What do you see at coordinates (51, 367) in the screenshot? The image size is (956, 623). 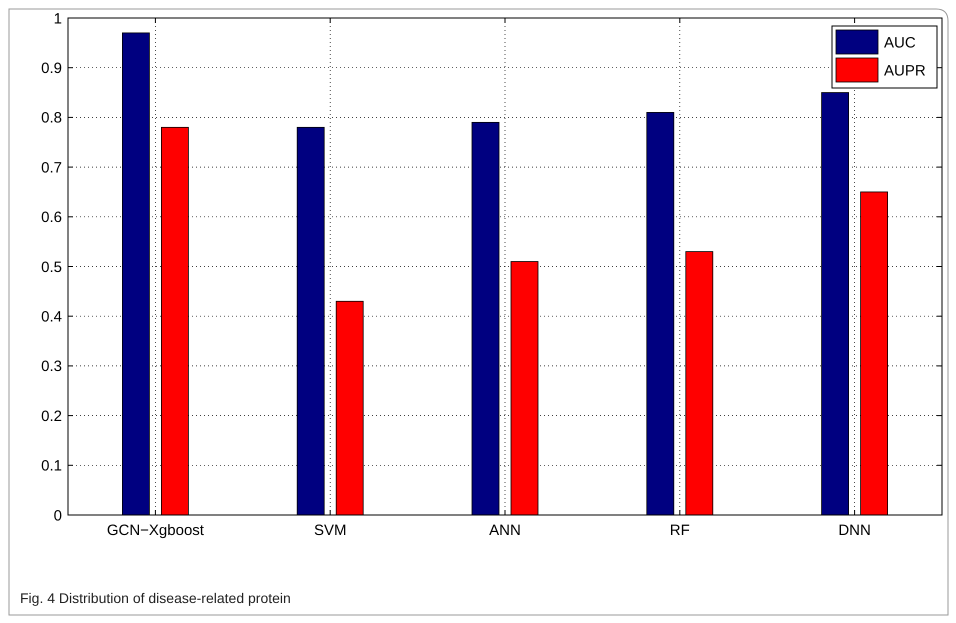 I see `y-tick-label: 0.3` at bounding box center [51, 367].